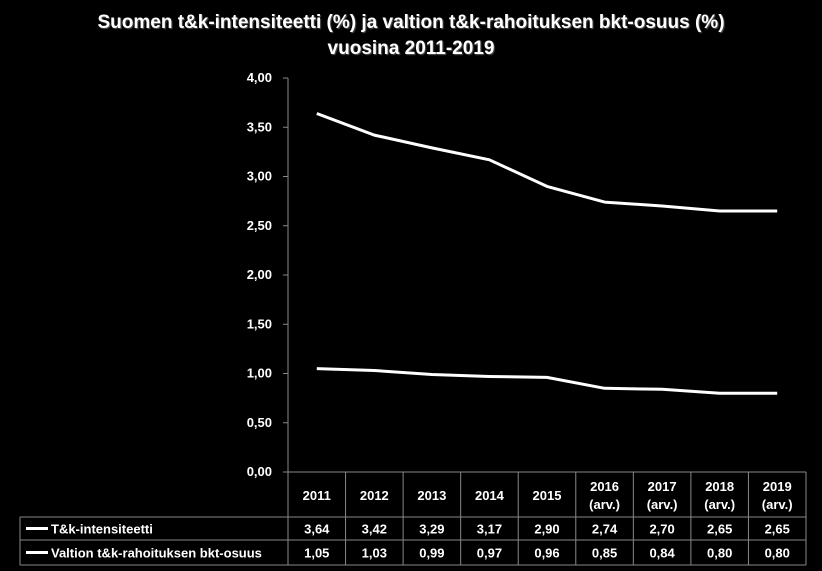 Image resolution: width=822 pixels, height=571 pixels. What do you see at coordinates (604, 553) in the screenshot?
I see `data-label: 0,85` at bounding box center [604, 553].